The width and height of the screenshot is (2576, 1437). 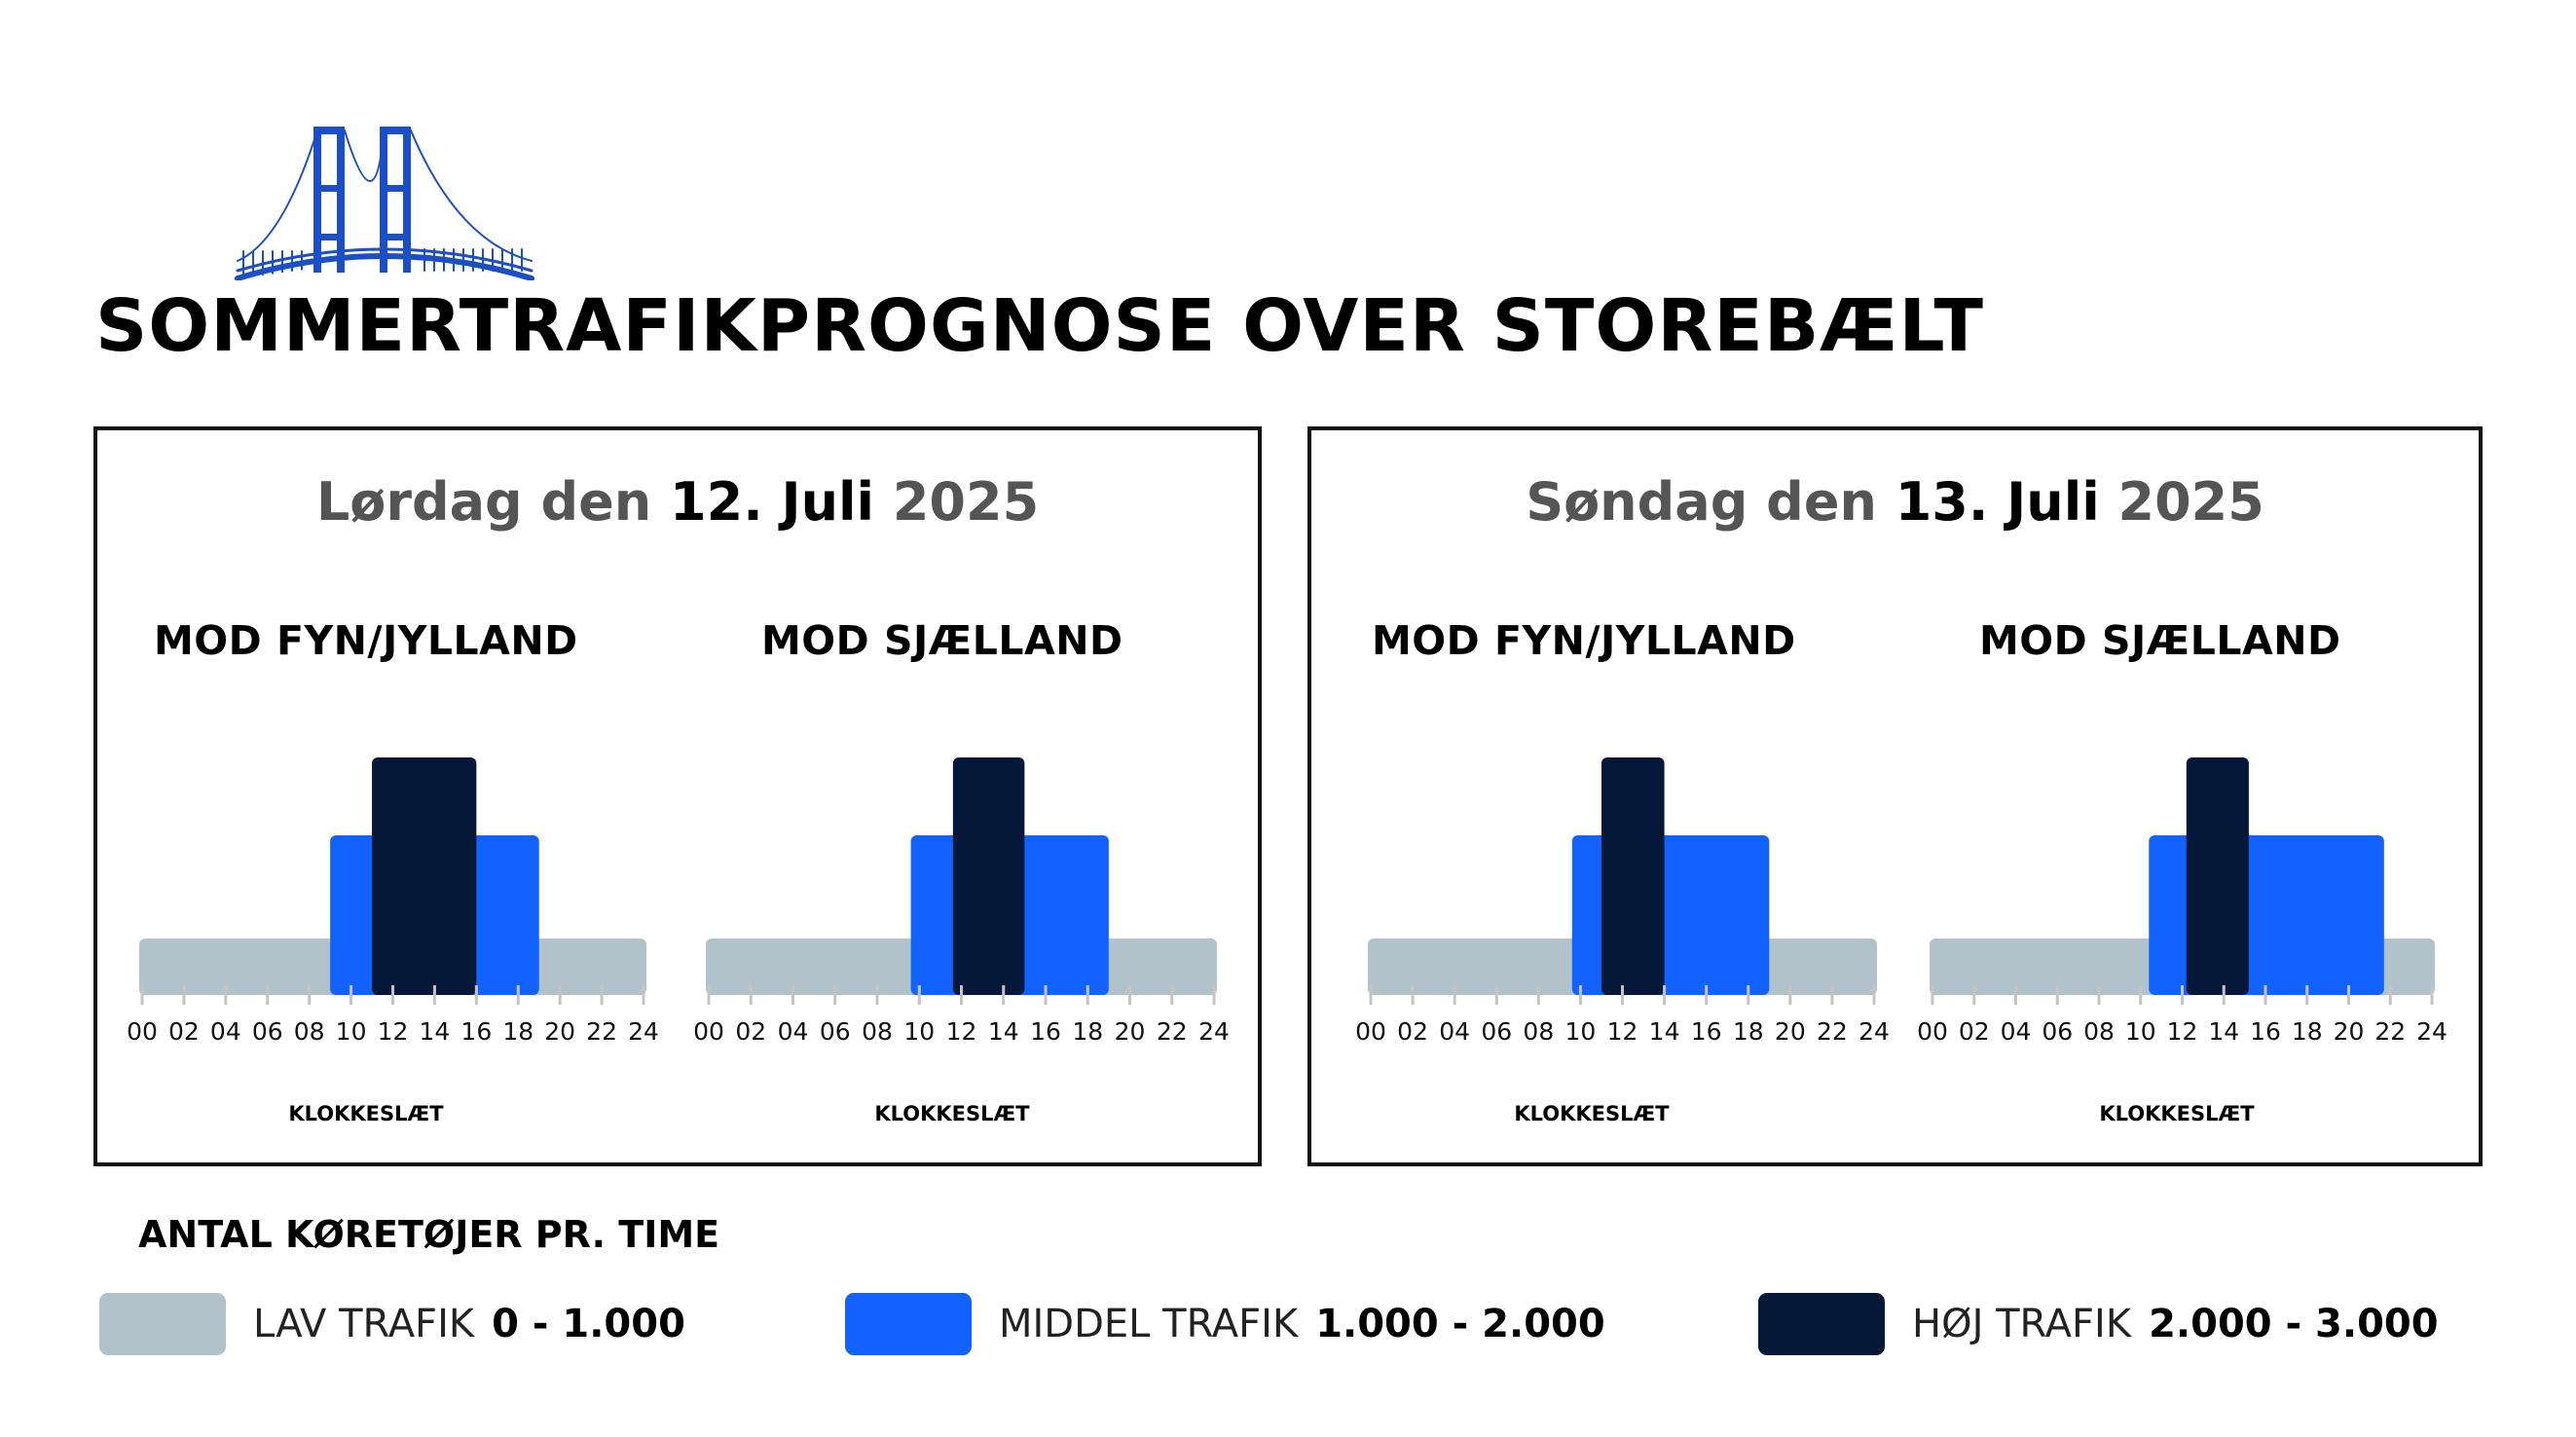 I want to click on legend-swatch-high, so click(x=1821, y=1324).